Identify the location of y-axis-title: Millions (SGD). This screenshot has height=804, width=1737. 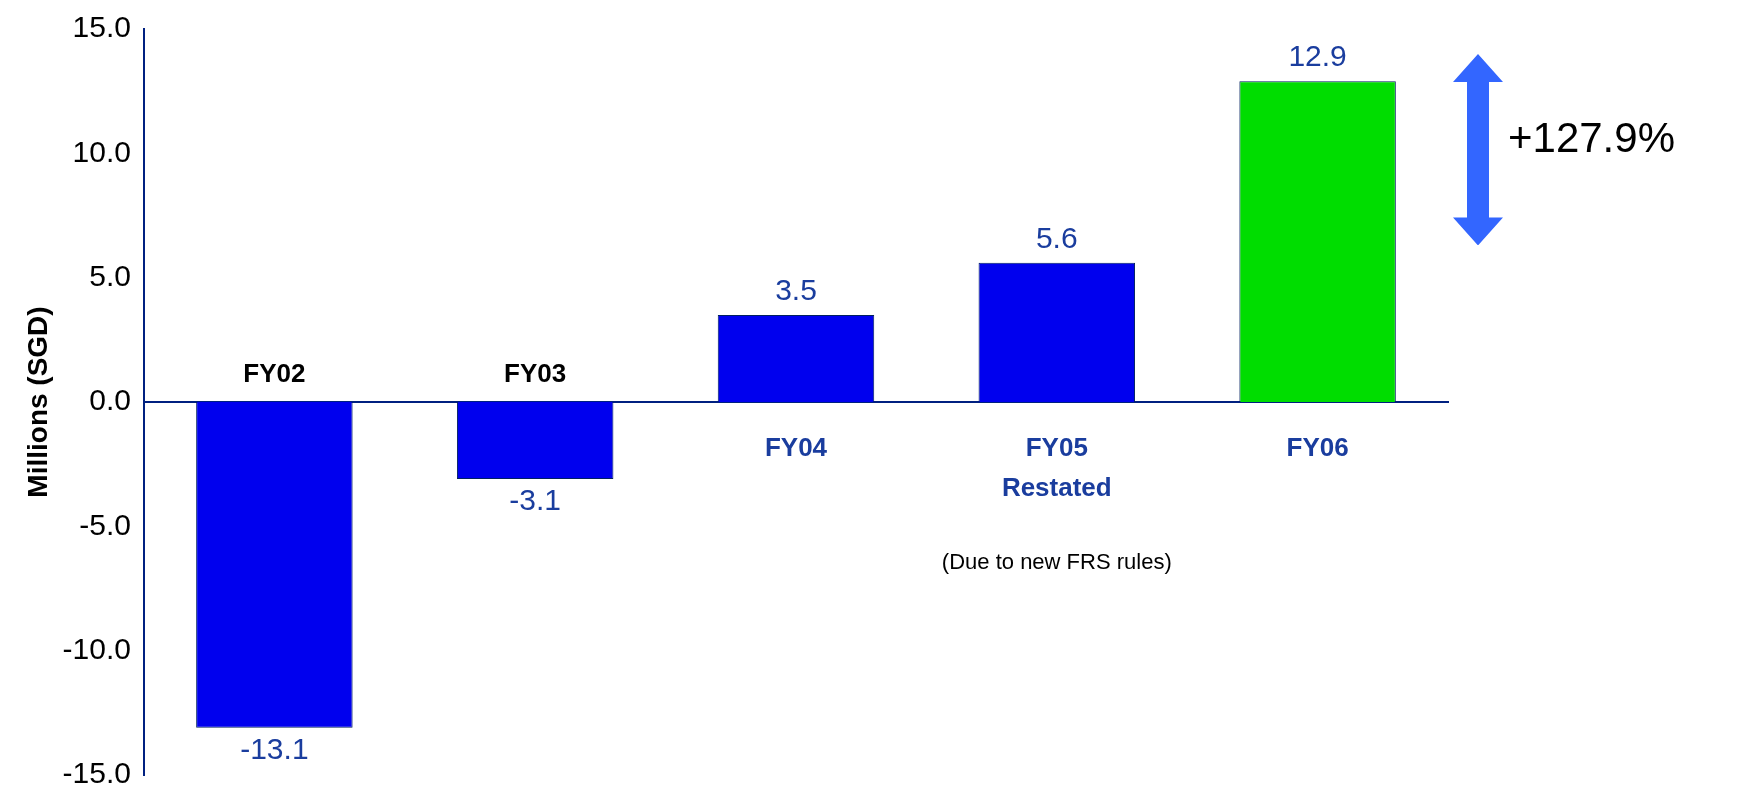
(37, 402).